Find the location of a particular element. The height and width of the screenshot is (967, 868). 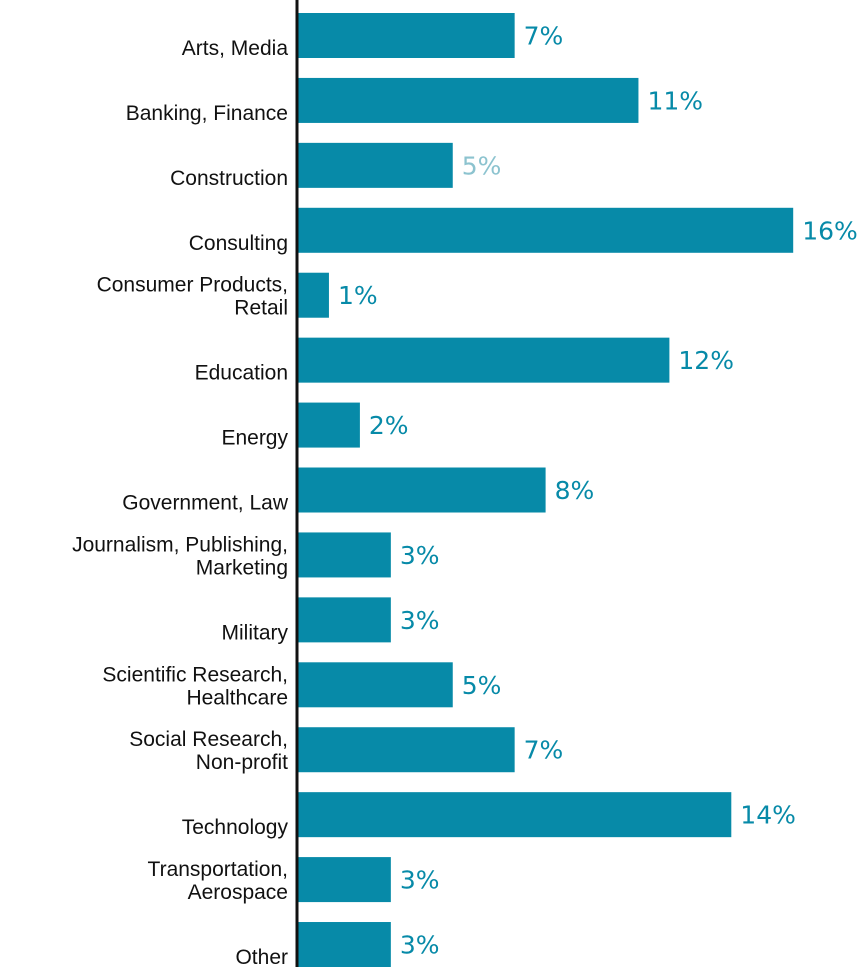

category-label-scientific-research-healthcare: Scientific Research, Healthcare is located at coordinates (195, 686).